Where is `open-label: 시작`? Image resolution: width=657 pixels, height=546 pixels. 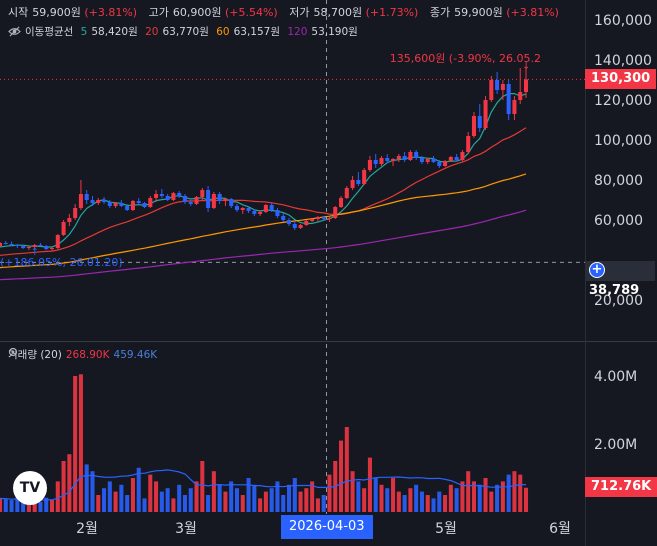
open-label: 시작 is located at coordinates (18, 12).